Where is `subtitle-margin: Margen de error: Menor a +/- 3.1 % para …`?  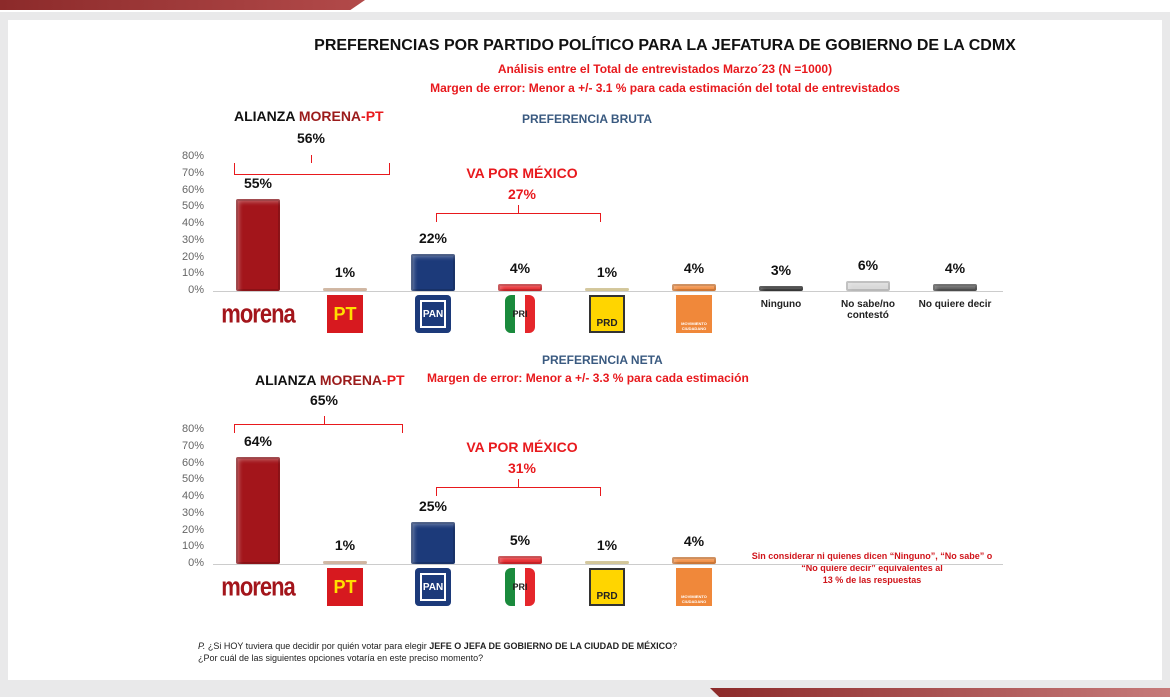
subtitle-margin: Margen de error: Menor a +/- 3.1 % para … is located at coordinates (665, 88).